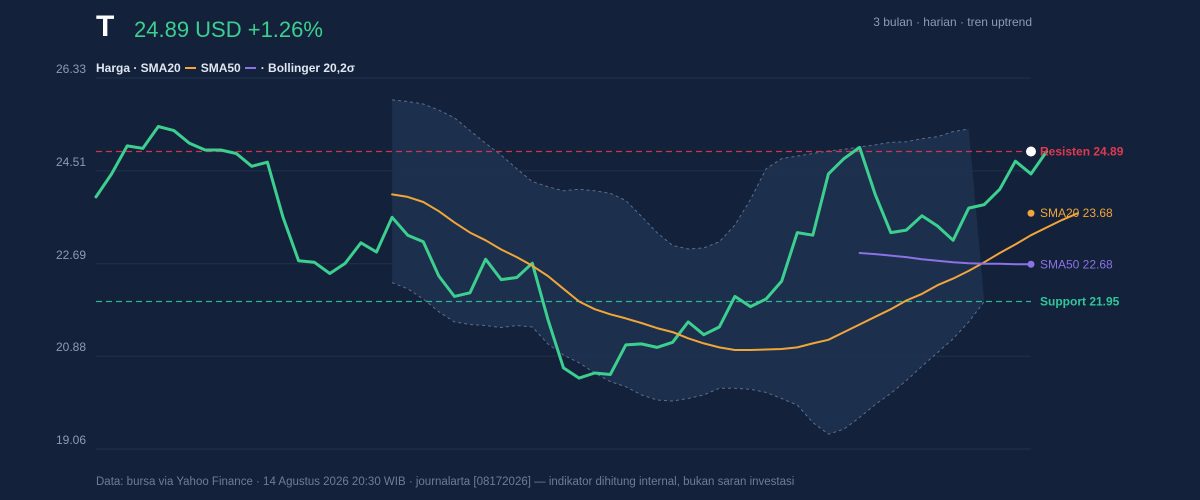 The image size is (1200, 500). What do you see at coordinates (220, 68) in the screenshot?
I see `legend-sma50-label: SMA50` at bounding box center [220, 68].